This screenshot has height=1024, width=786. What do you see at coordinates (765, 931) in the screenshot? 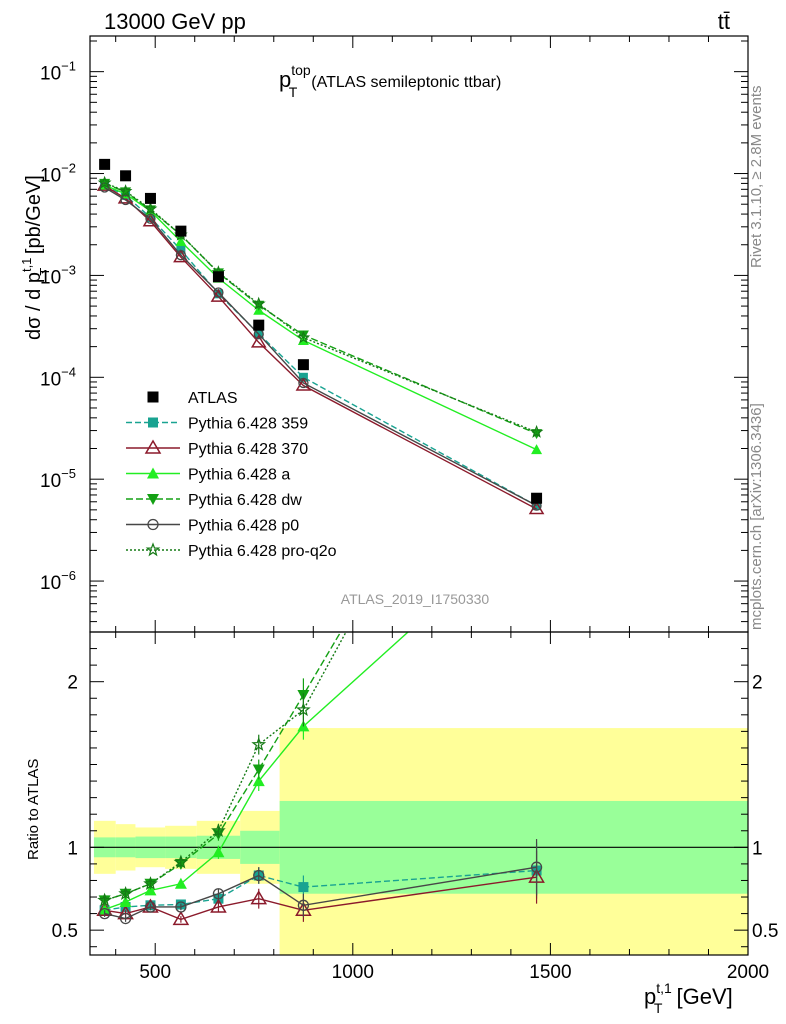
I see `y-tick-label-bottom-right: 0.5` at bounding box center [765, 931].